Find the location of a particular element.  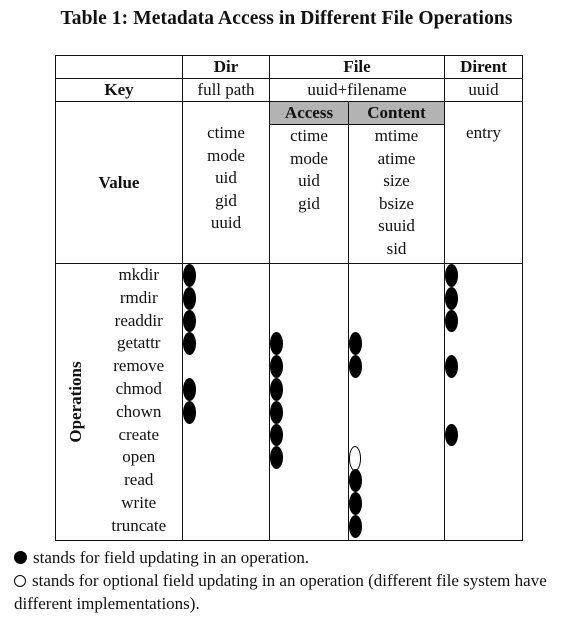

col-header-access: Access is located at coordinates (309, 113).